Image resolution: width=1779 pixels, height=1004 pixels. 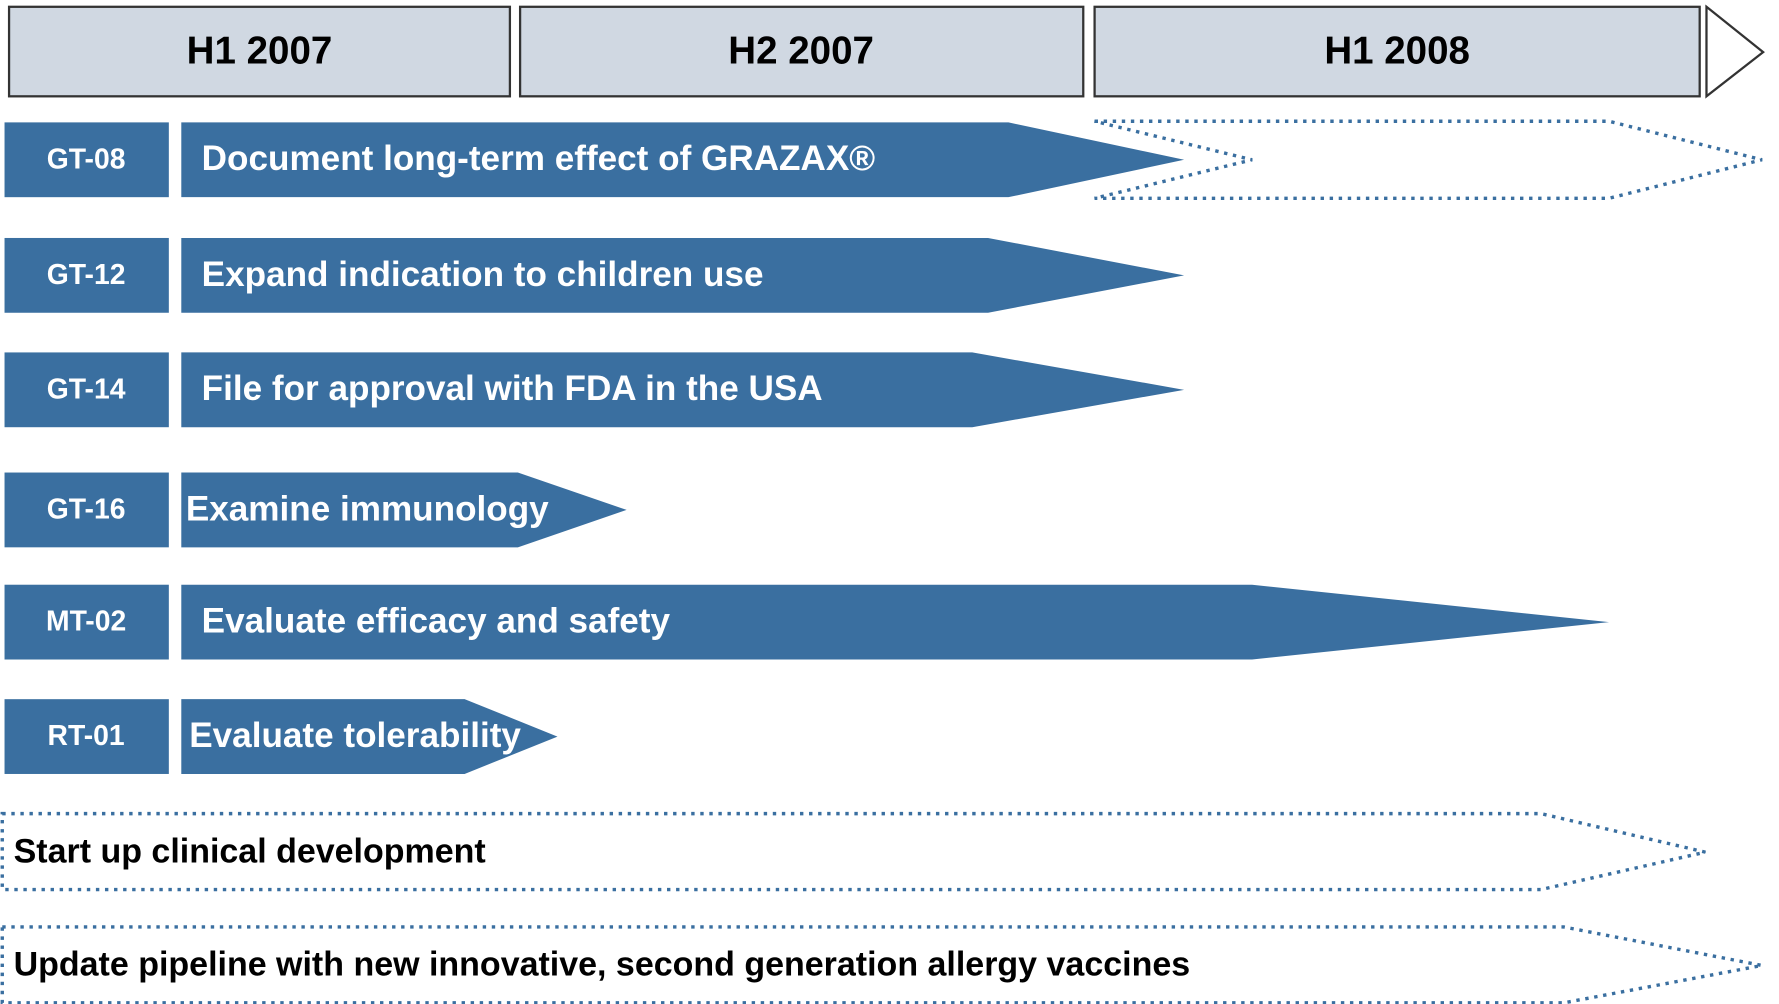 I want to click on task-code: GT-14, so click(x=86, y=389).